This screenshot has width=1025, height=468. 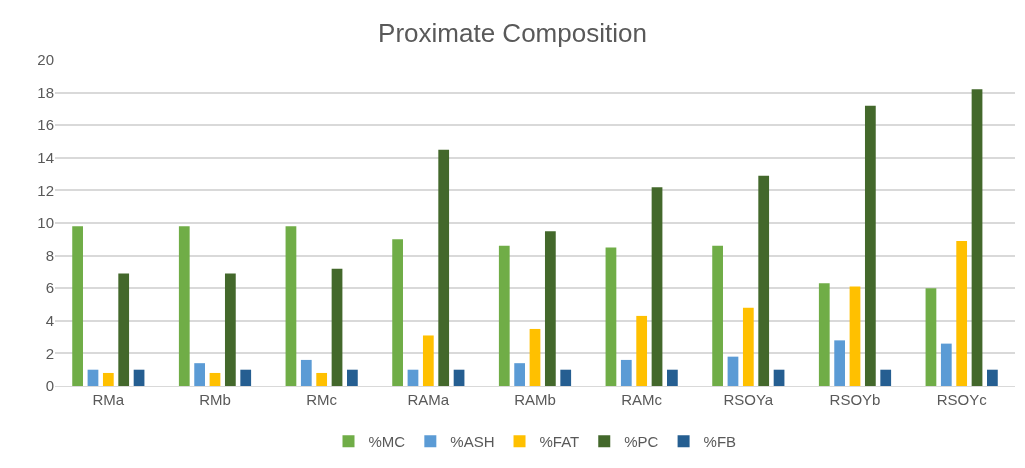 I want to click on y-tick-label: 20, so click(x=45, y=60).